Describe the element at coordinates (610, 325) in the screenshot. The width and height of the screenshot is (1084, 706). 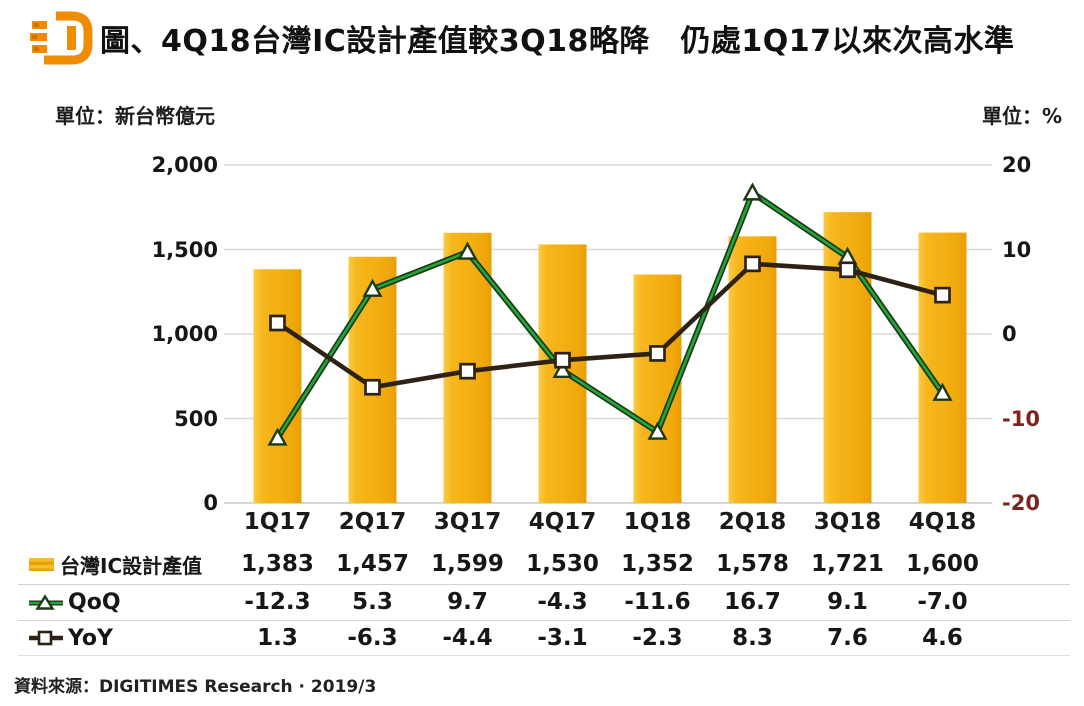
I see `yoy-line` at that location.